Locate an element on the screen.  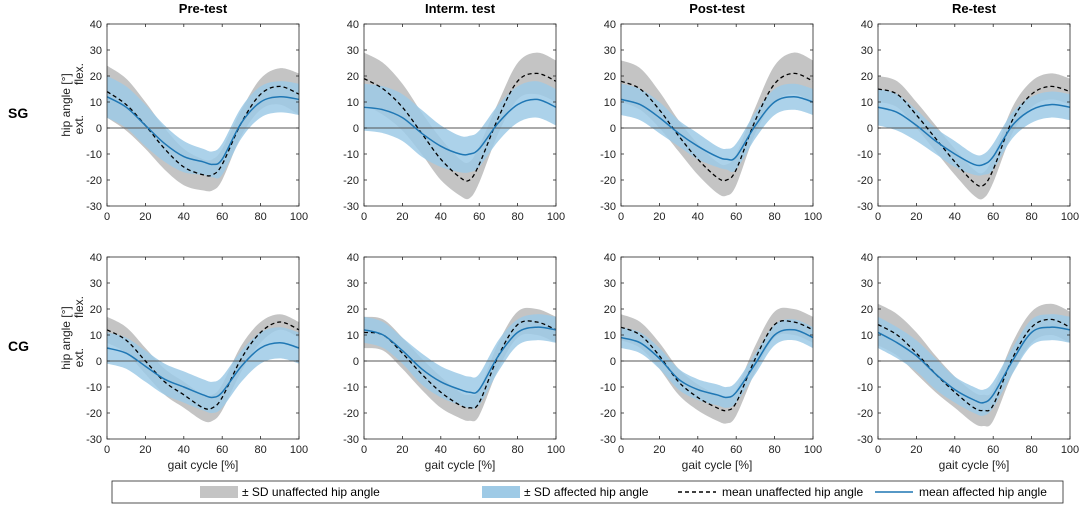
panel-cg-1-affected-sd-band is located at coordinates (203, 370).